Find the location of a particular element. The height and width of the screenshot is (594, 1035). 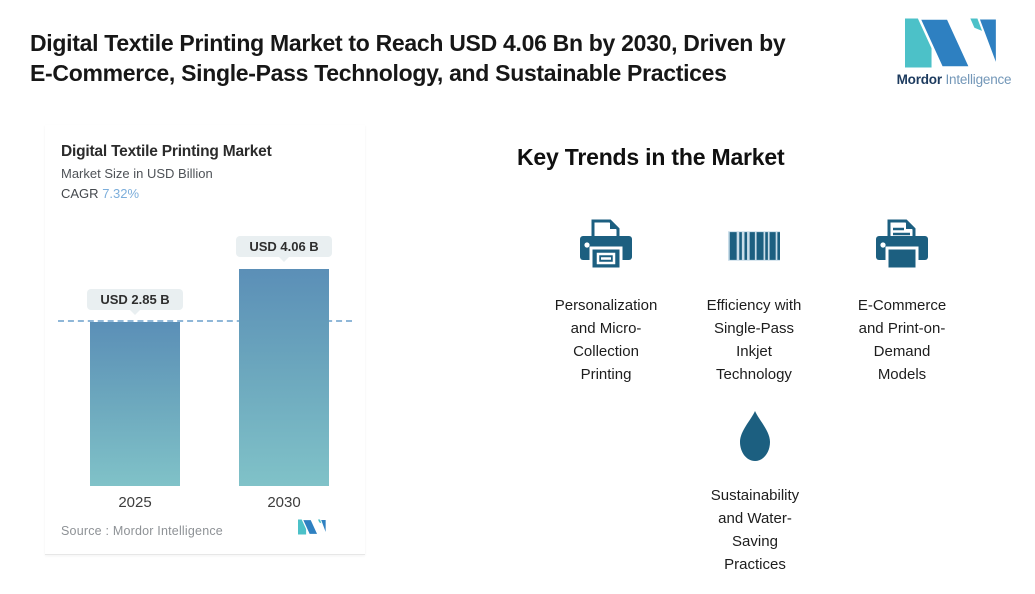

source-line: Source : Mordor Intelligence is located at coordinates (142, 531).